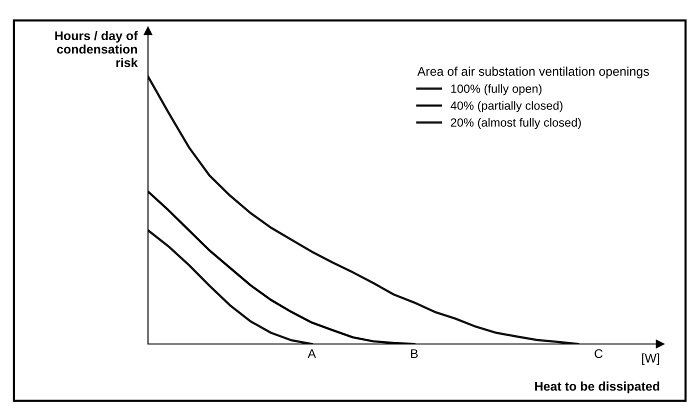  What do you see at coordinates (496, 90) in the screenshot?
I see `legend-label: 100% (fully open)` at bounding box center [496, 90].